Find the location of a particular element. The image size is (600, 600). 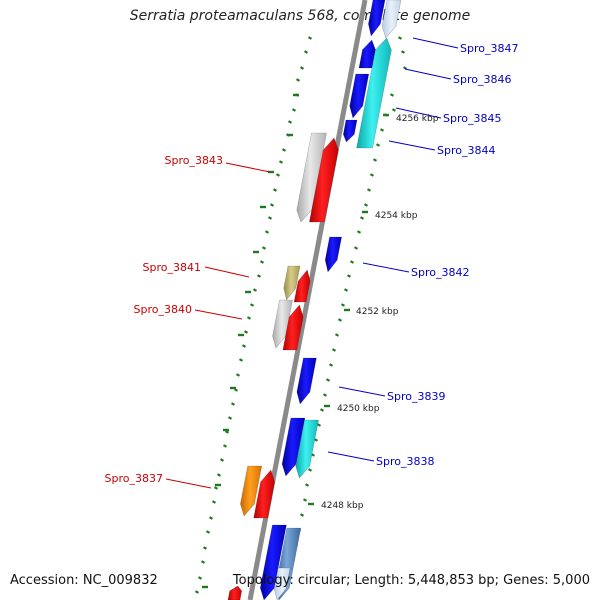

gene-label-spro-3842: Spro_3842 is located at coordinates (440, 272).